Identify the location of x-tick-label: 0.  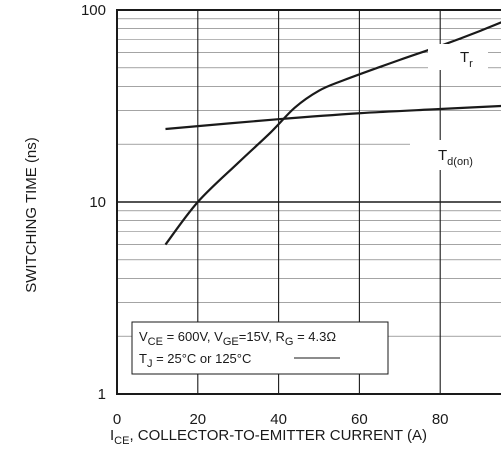
(117, 419).